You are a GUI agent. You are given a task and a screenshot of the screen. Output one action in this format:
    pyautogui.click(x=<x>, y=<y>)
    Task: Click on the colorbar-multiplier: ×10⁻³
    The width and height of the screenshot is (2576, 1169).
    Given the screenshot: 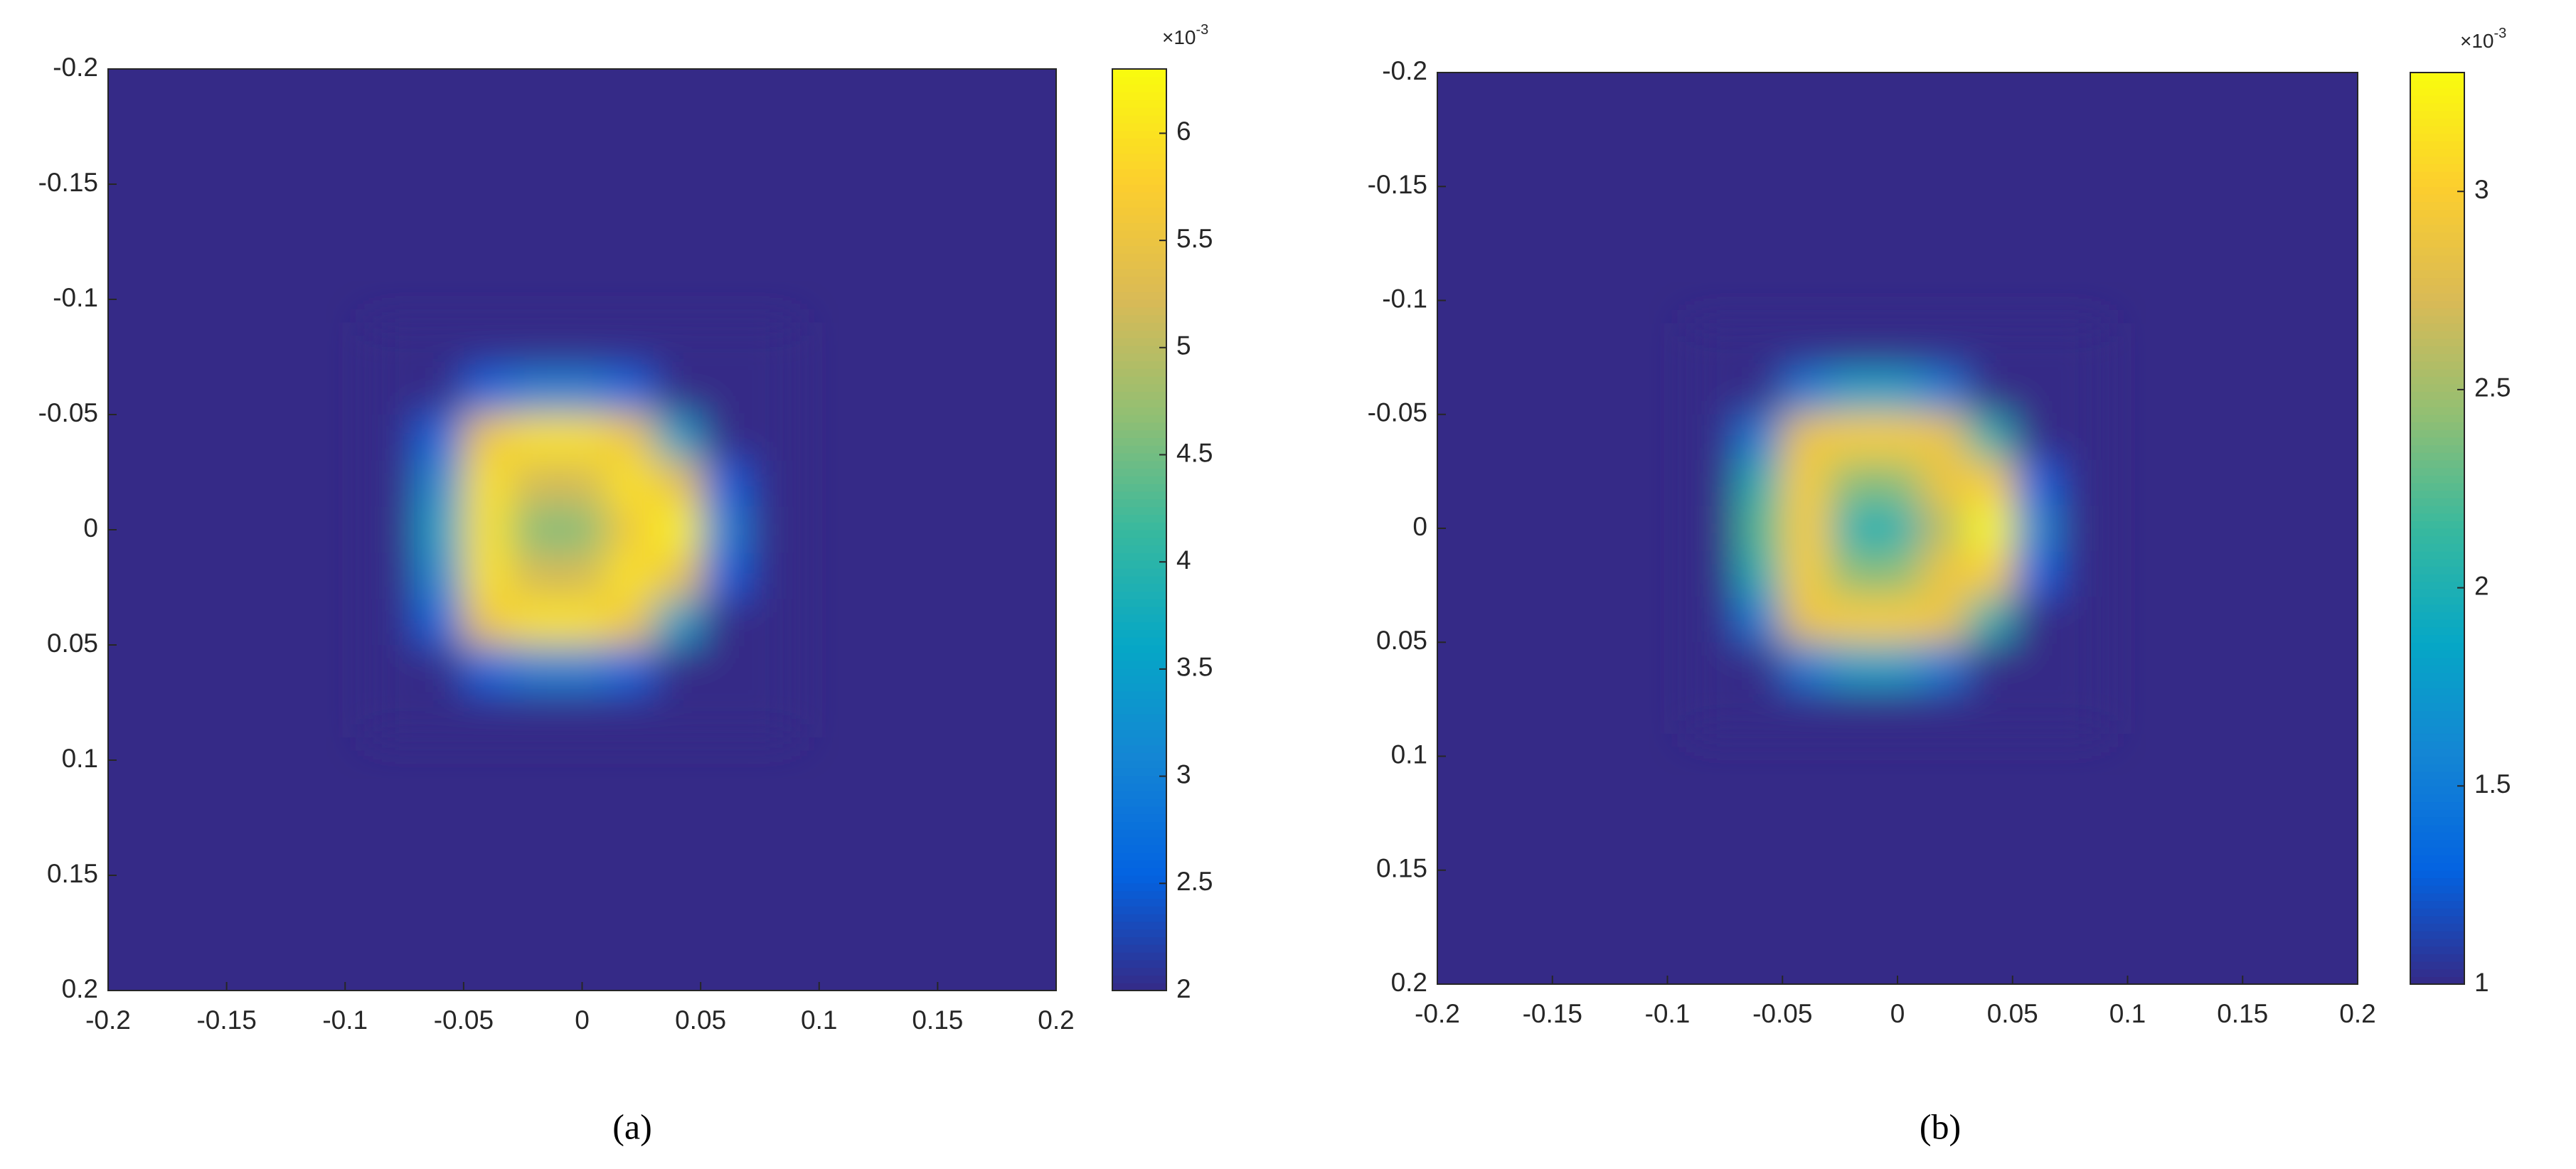 What is the action you would take?
    pyautogui.click(x=1185, y=35)
    